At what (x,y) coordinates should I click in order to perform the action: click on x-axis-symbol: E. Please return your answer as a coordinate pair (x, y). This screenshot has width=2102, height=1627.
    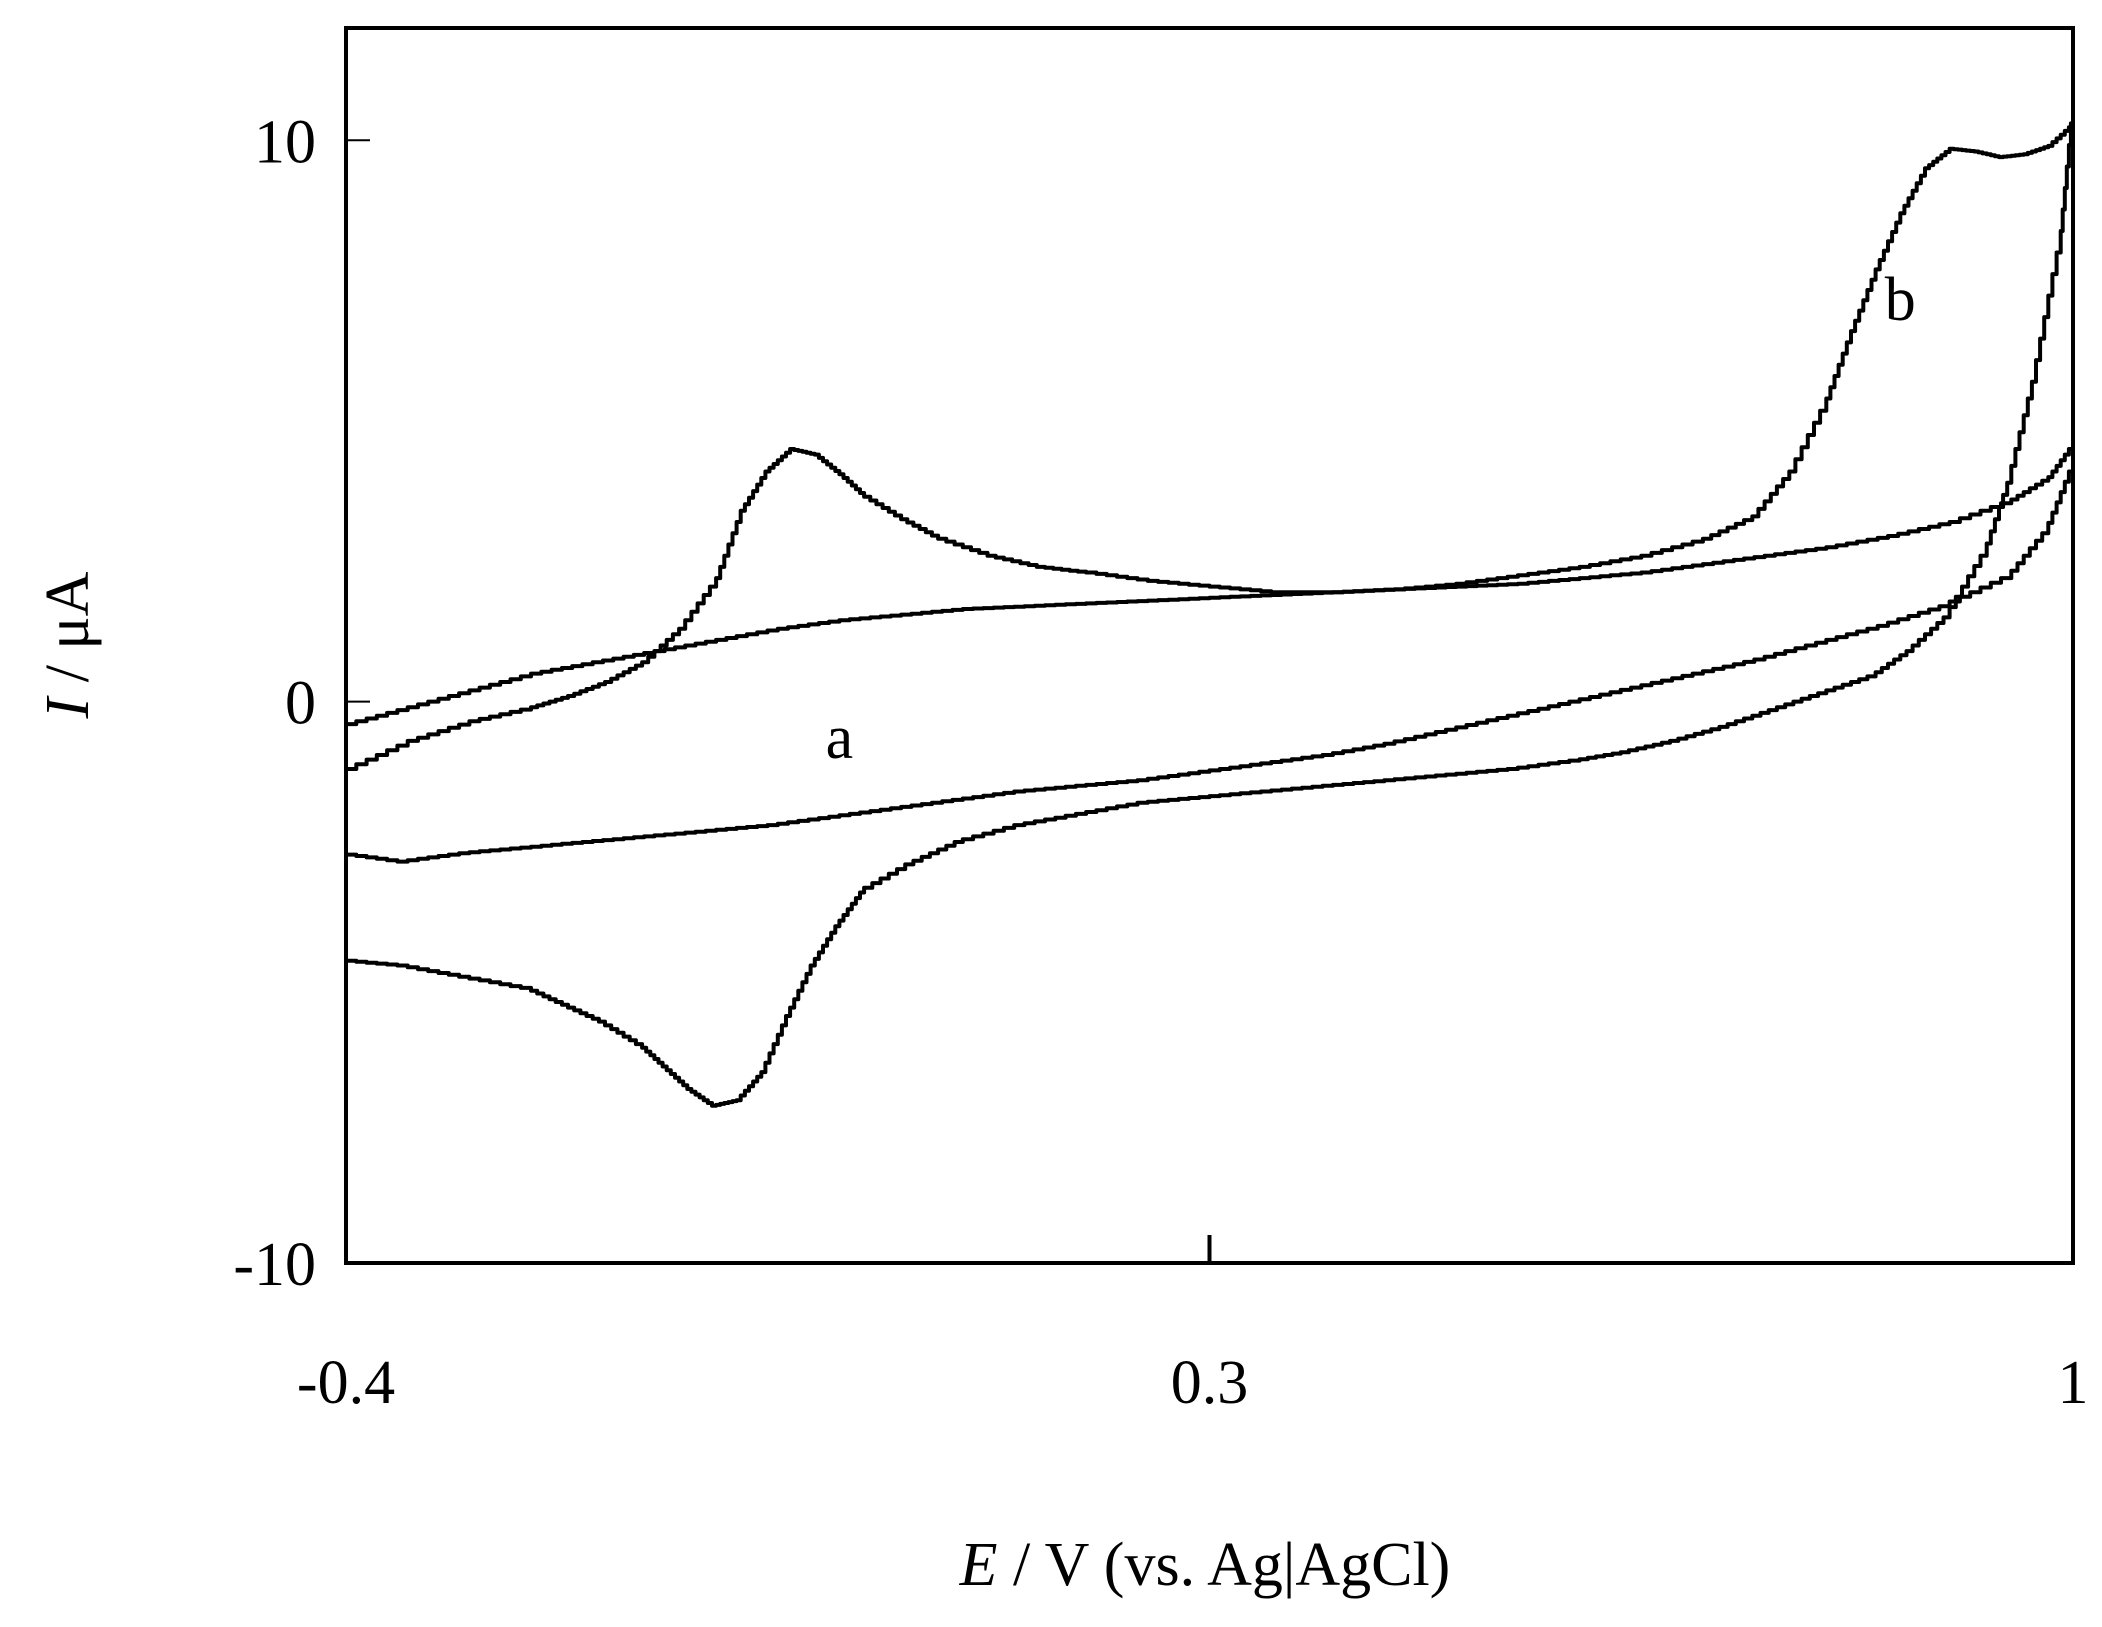
    Looking at the image, I should click on (978, 1565).